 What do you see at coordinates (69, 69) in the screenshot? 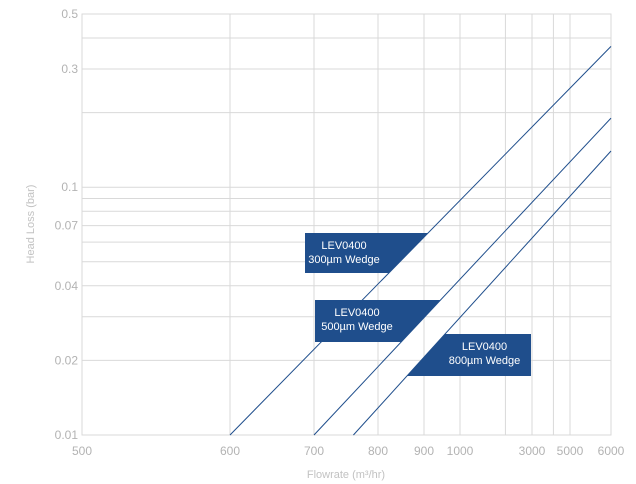
I see `y-tick-label: 0.3` at bounding box center [69, 69].